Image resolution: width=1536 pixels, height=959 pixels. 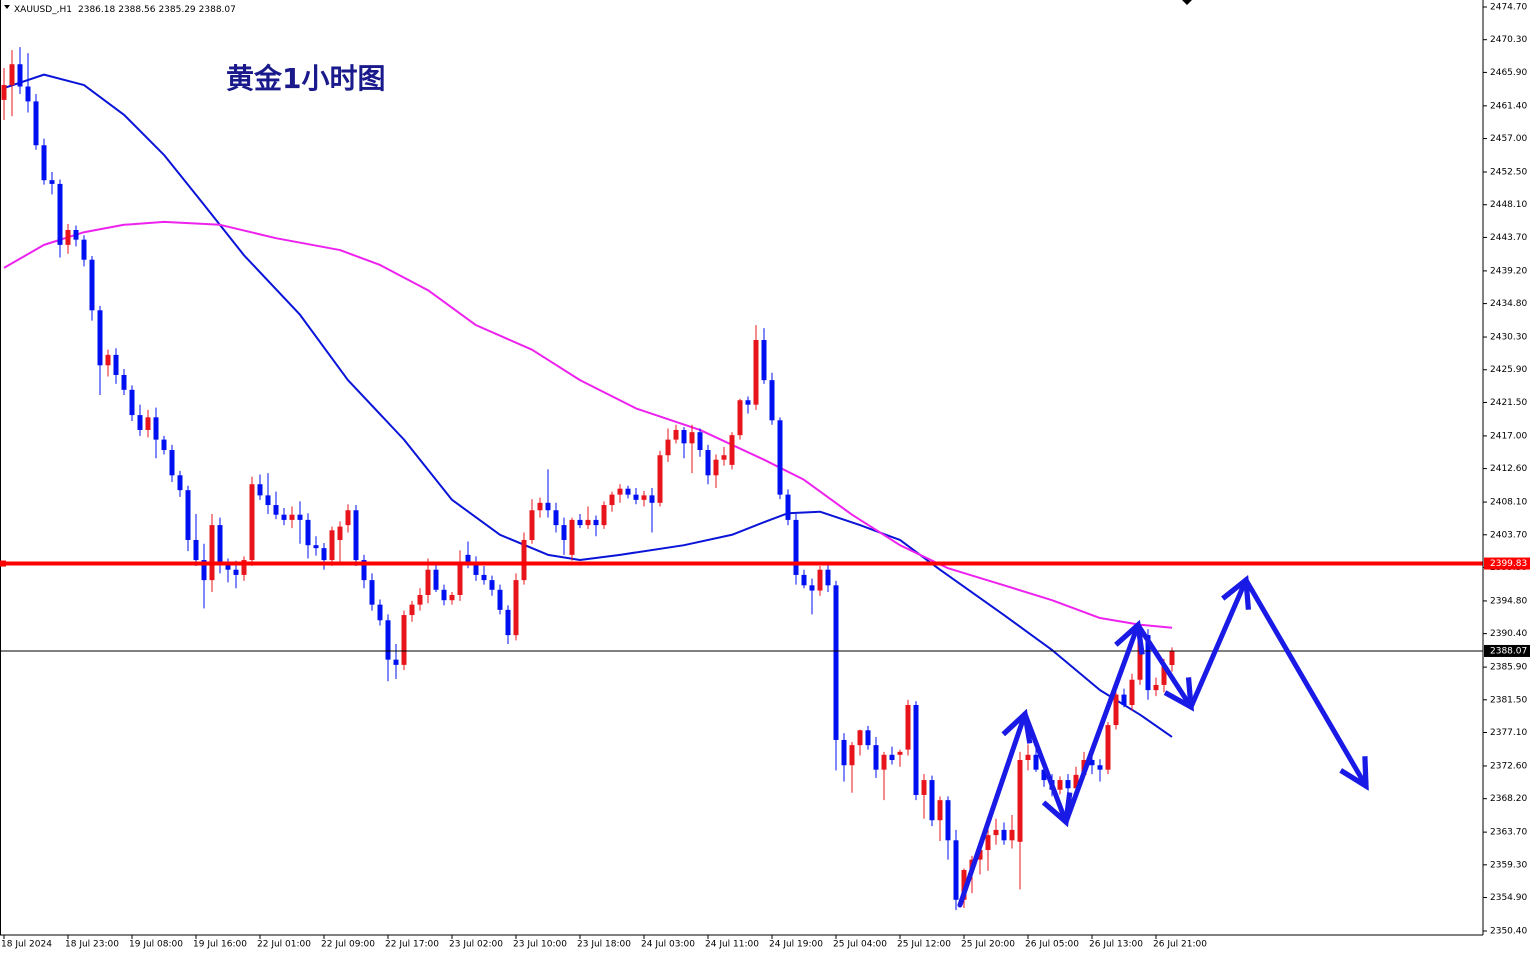 I want to click on x-tick-label: 23 Jul 10:00, so click(x=540, y=945).